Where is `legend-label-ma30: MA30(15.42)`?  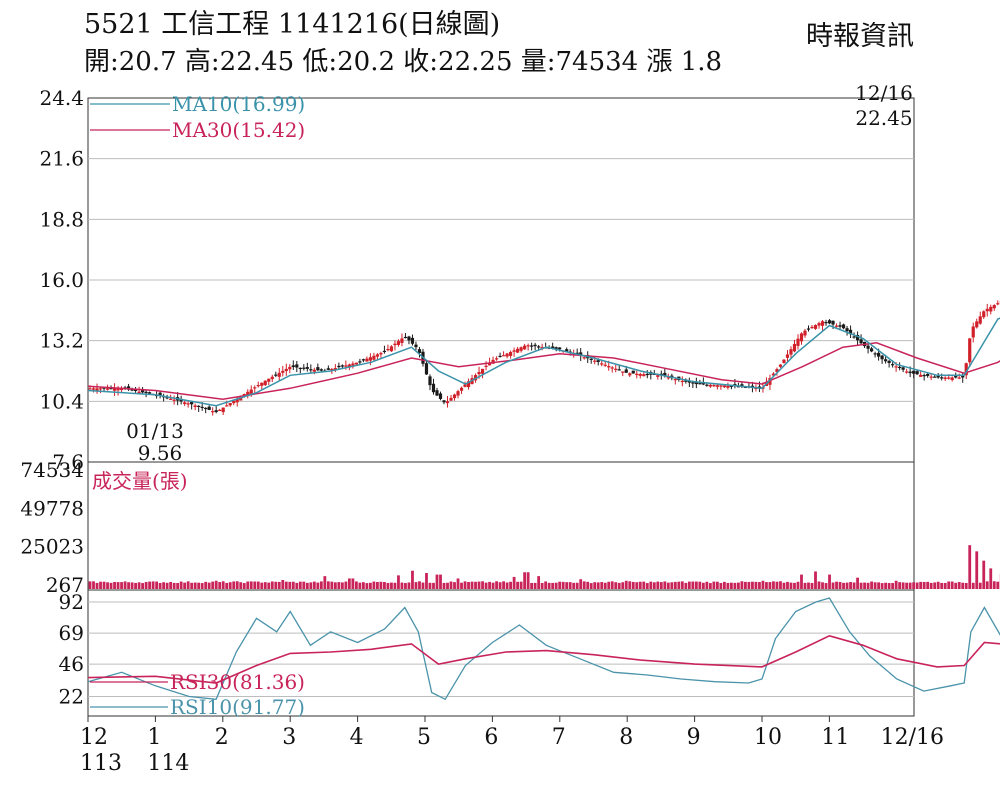
legend-label-ma30: MA30(15.42) is located at coordinates (238, 130).